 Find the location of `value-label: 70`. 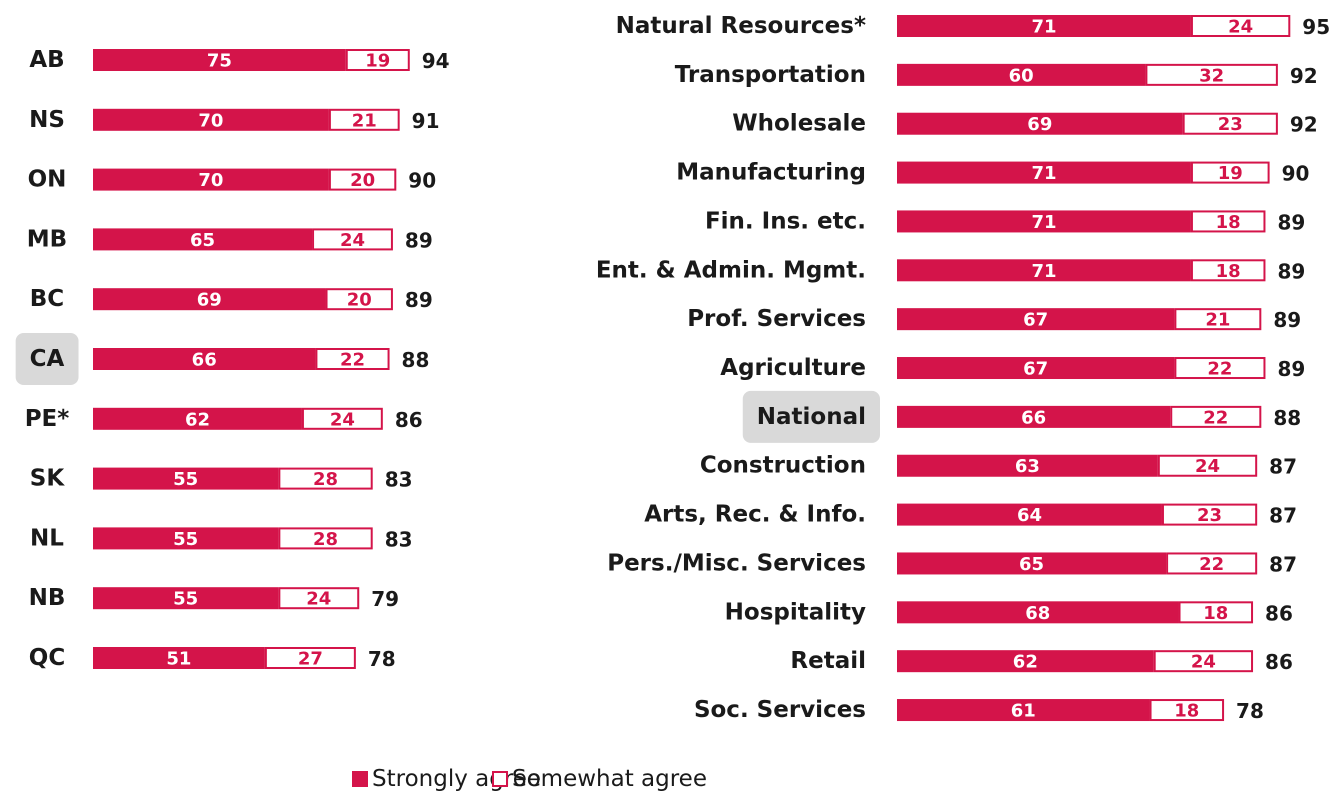

value-label: 70 is located at coordinates (210, 120).